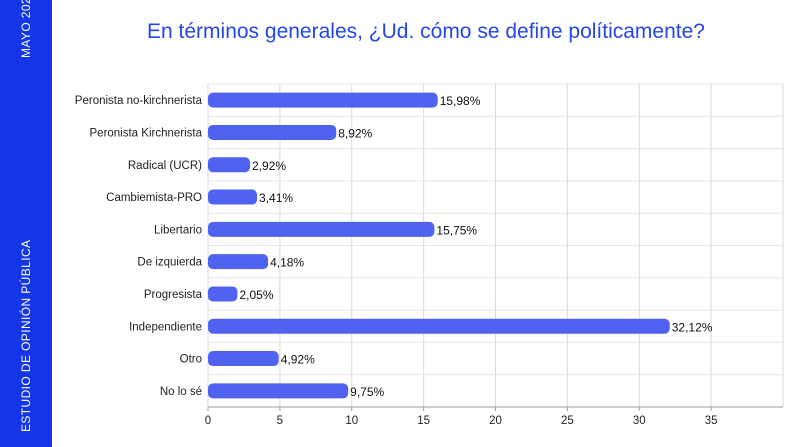 This screenshot has height=447, width=800. What do you see at coordinates (165, 166) in the screenshot?
I see `category-label: Radical (UCR)` at bounding box center [165, 166].